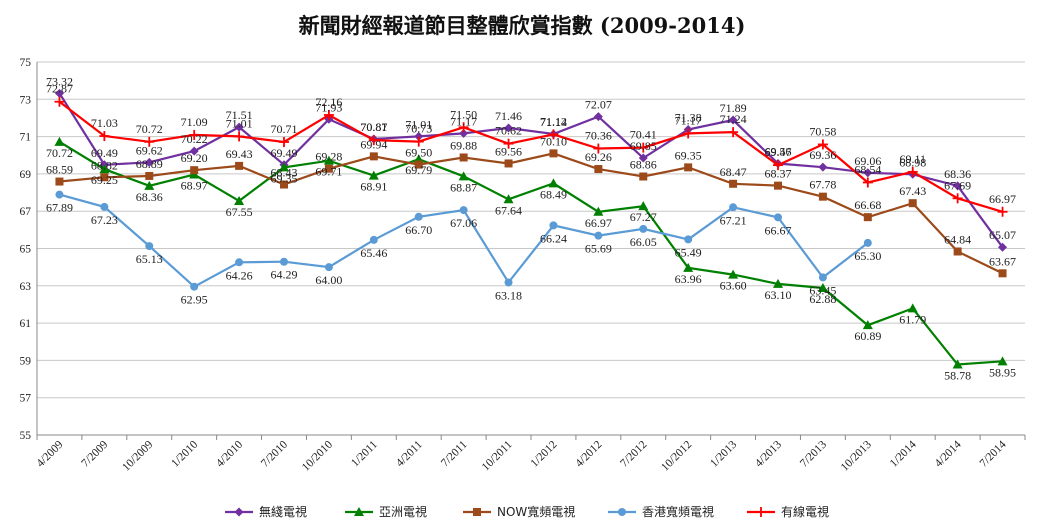  What do you see at coordinates (149, 150) in the screenshot?
I see `data-label: 69.62` at bounding box center [149, 150].